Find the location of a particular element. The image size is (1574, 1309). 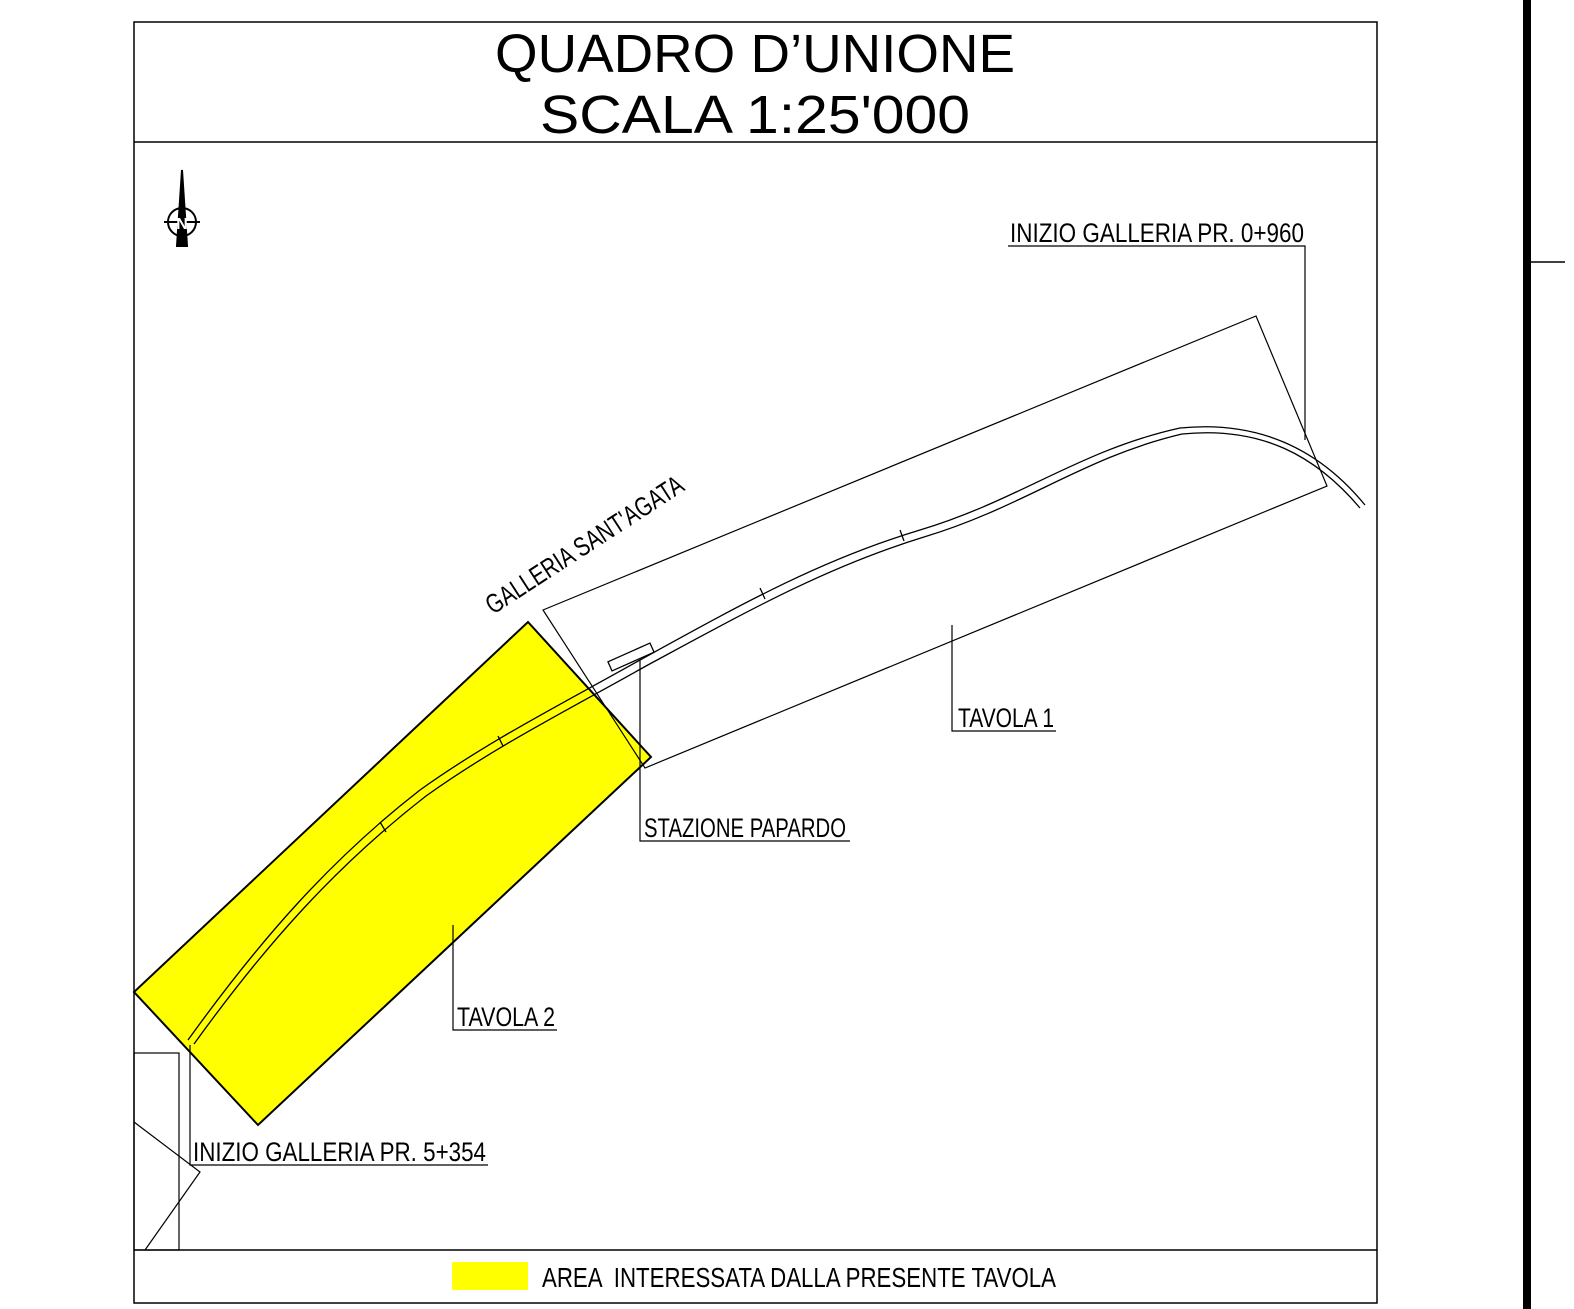

label: INIZIO GALLERIA PR. 5+354 is located at coordinates (339, 1152).